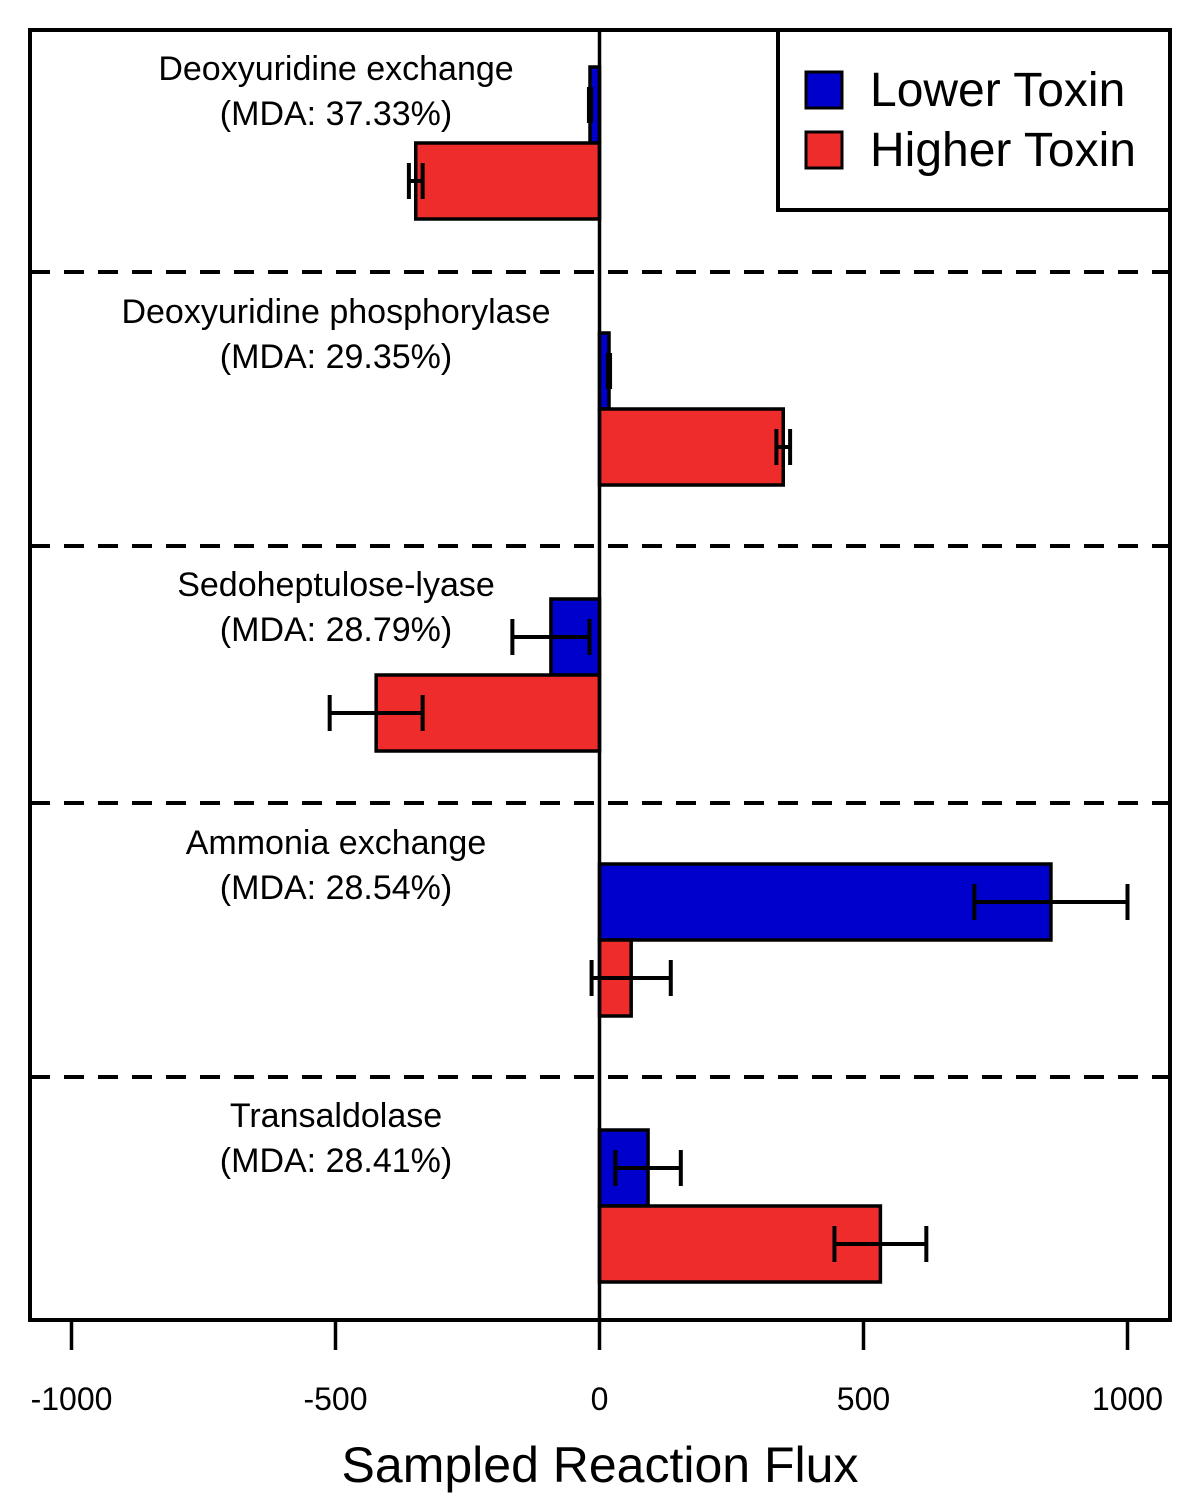 This screenshot has width=1200, height=1500. What do you see at coordinates (336, 585) in the screenshot?
I see `category-label: Sedoheptulose-lyase` at bounding box center [336, 585].